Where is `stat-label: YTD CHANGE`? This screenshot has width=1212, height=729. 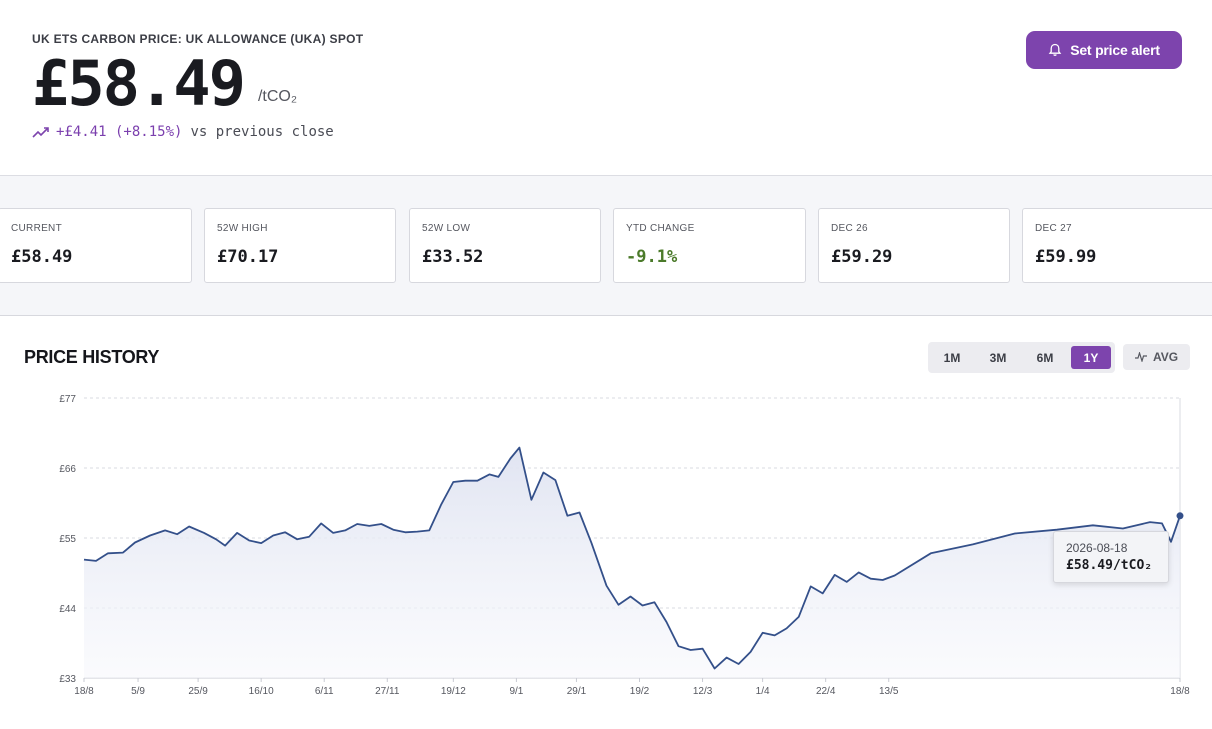 stat-label: YTD CHANGE is located at coordinates (660, 228).